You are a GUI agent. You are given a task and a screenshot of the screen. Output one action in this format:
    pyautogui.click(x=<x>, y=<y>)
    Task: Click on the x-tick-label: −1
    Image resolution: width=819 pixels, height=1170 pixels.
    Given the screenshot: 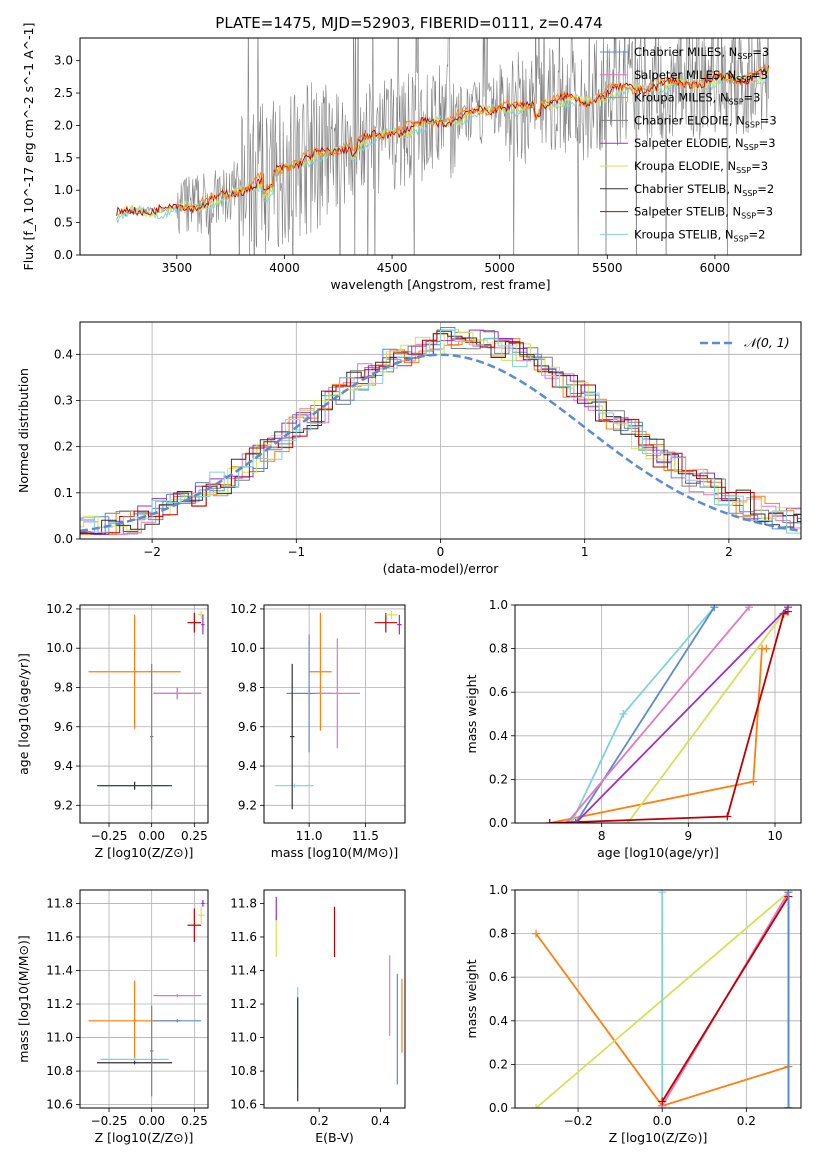 What is the action you would take?
    pyautogui.click(x=296, y=552)
    